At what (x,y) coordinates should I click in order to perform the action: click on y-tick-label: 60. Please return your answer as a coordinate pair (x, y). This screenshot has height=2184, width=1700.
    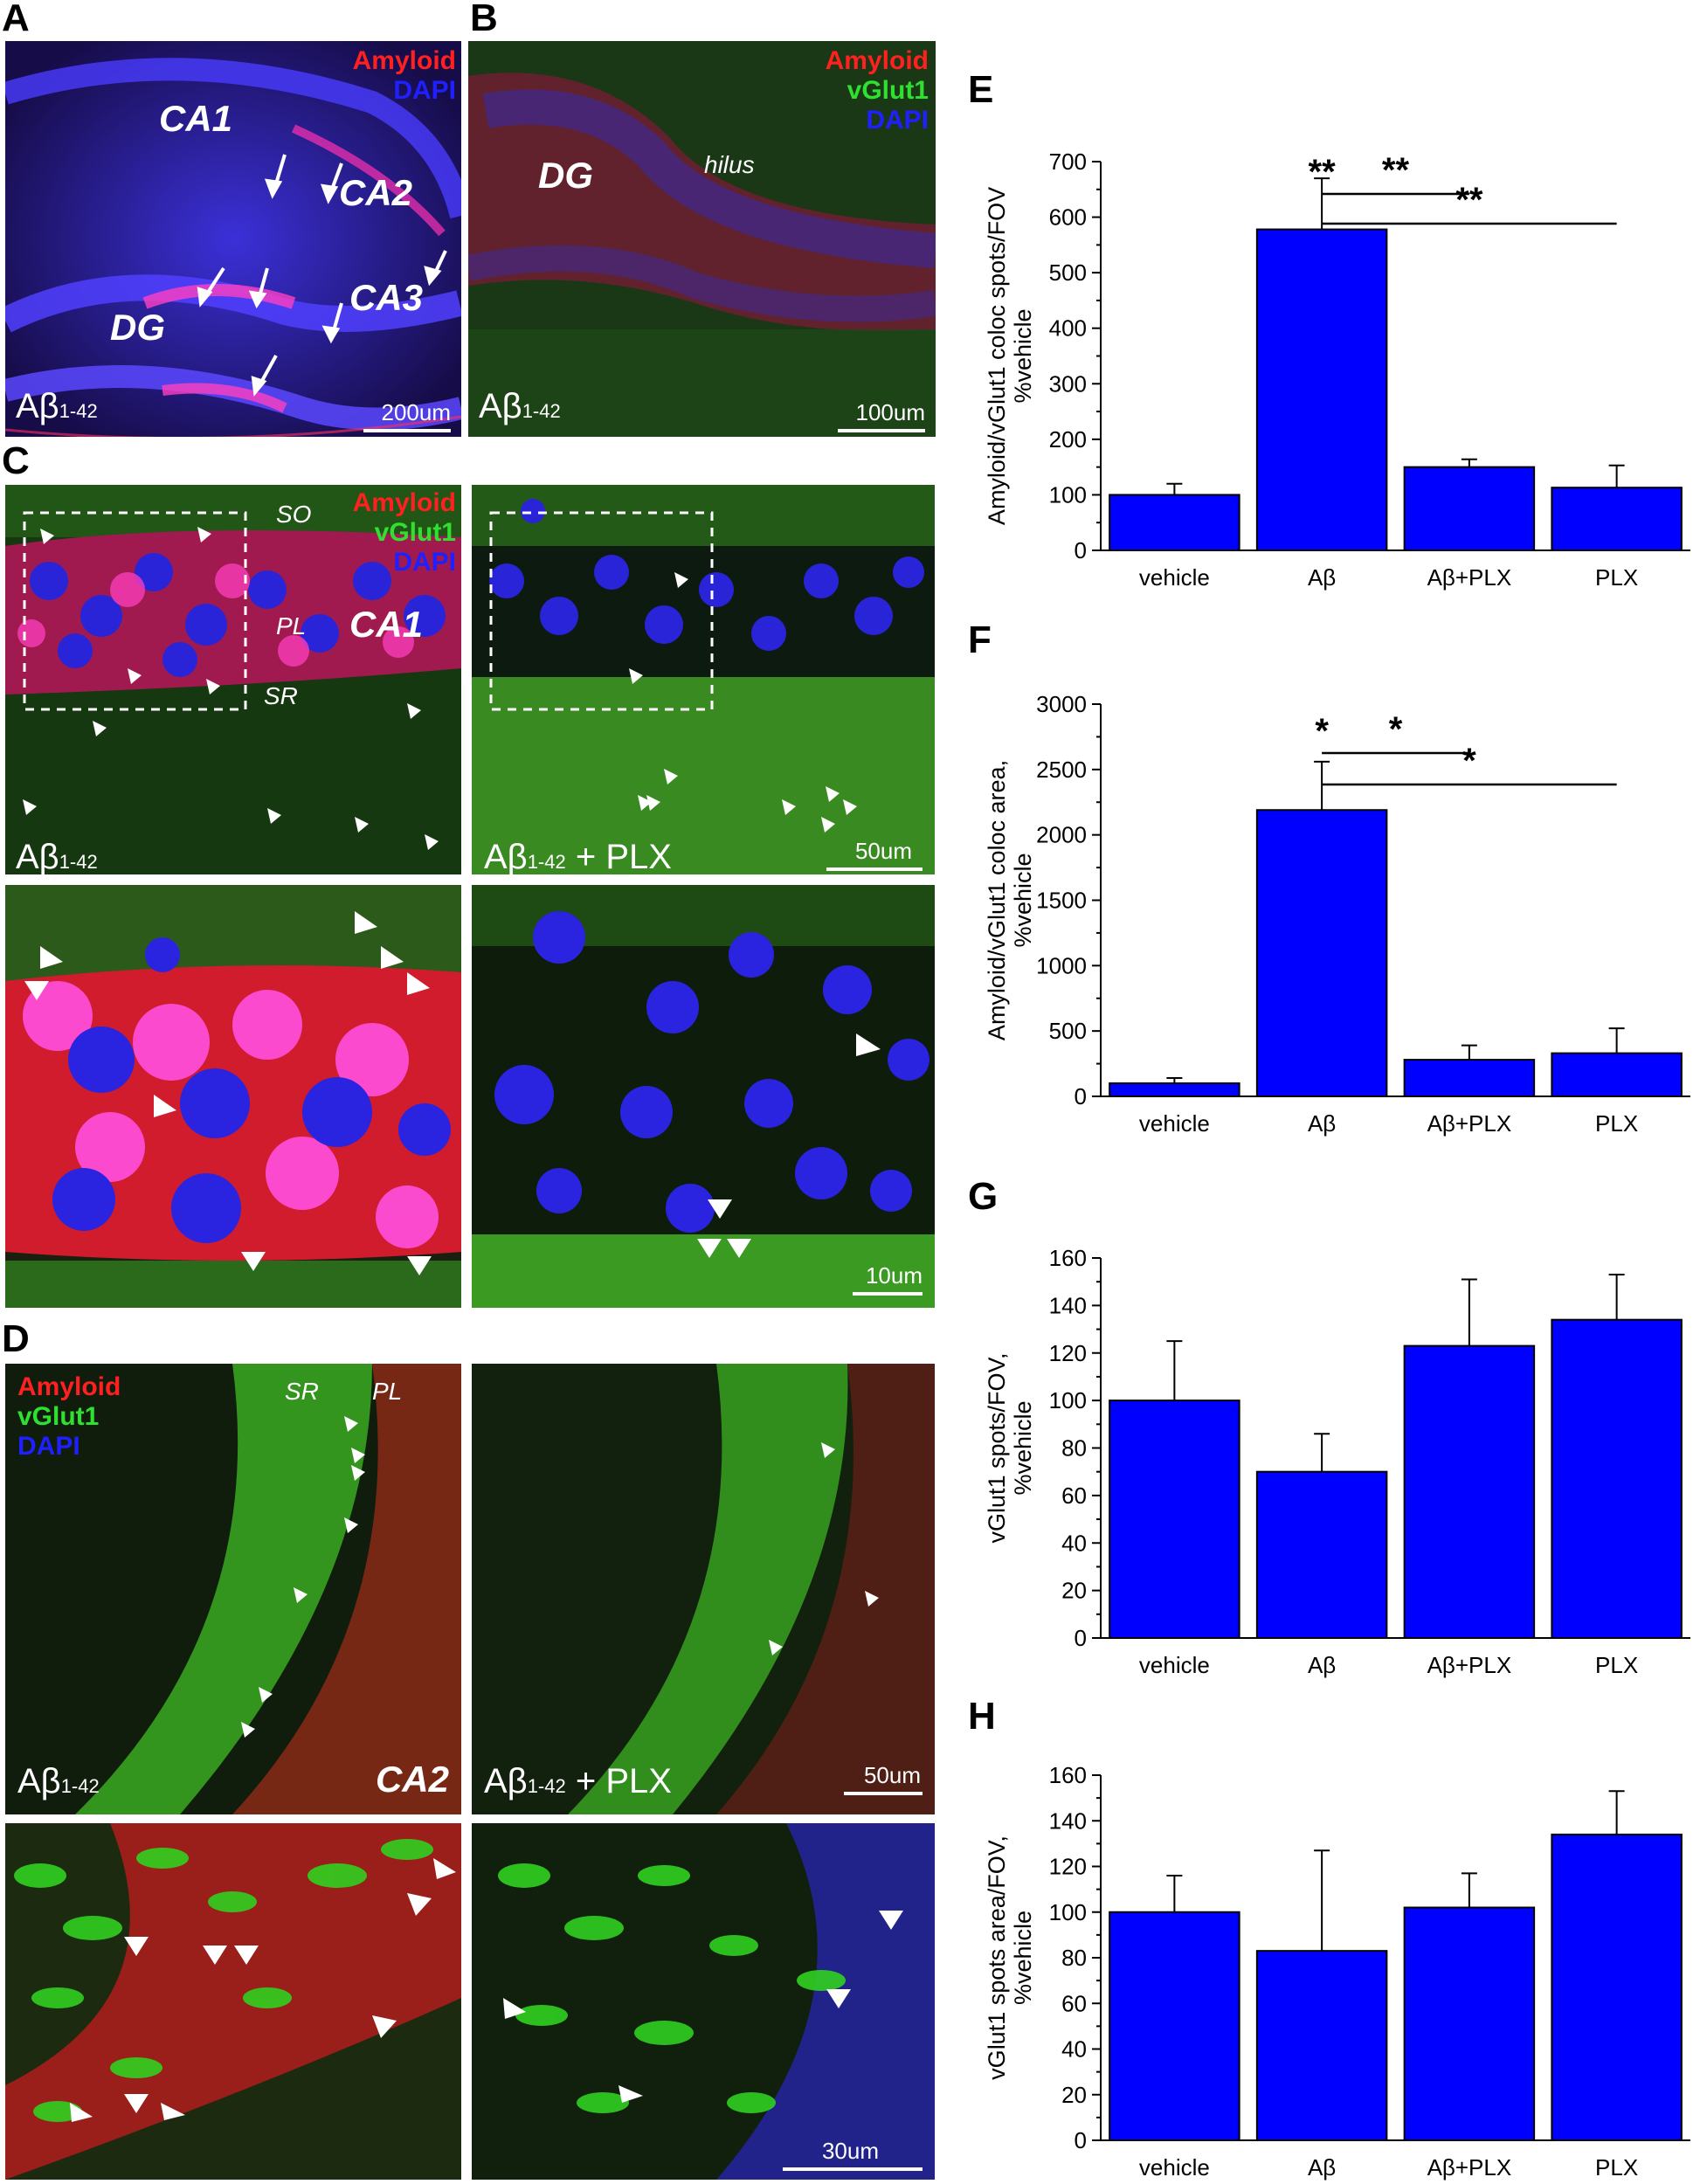
    Looking at the image, I should click on (1074, 2003).